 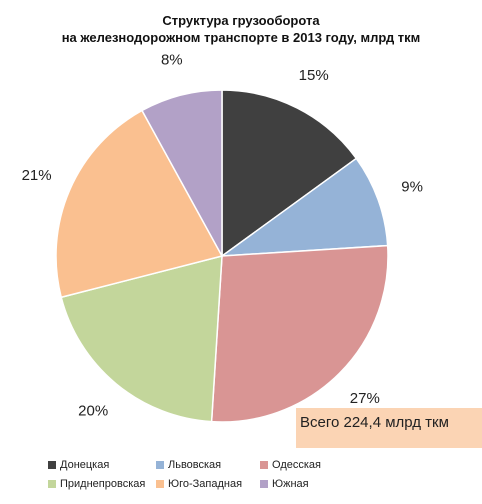 I want to click on legend-item: Львовская, so click(x=208, y=465).